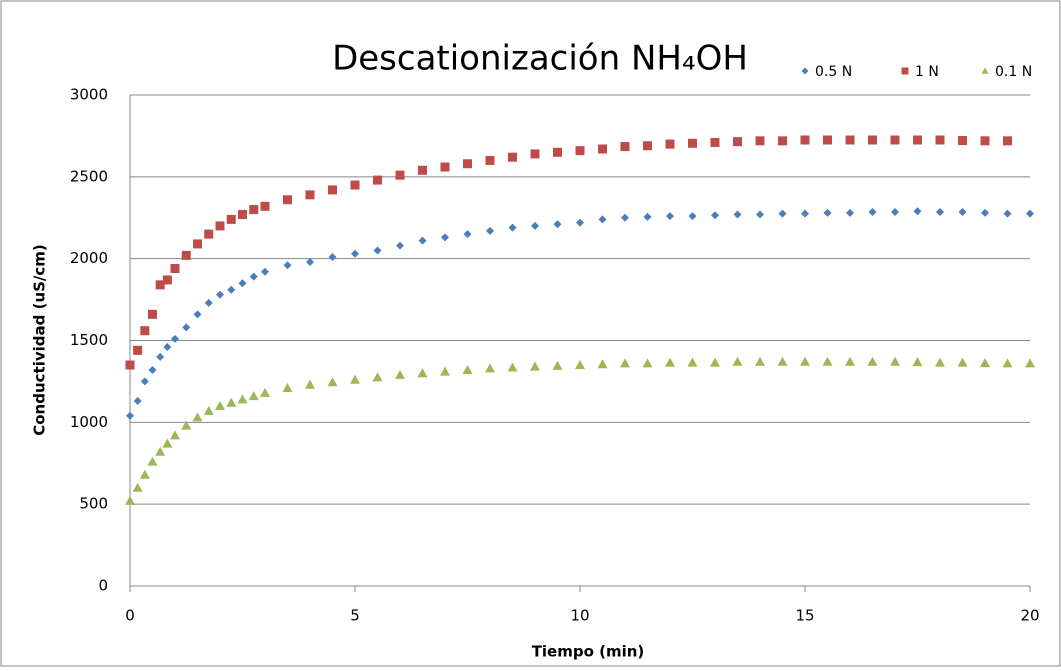 The width and height of the screenshot is (1061, 671). I want to click on chart-title: Descationización NH₄OH, so click(540, 59).